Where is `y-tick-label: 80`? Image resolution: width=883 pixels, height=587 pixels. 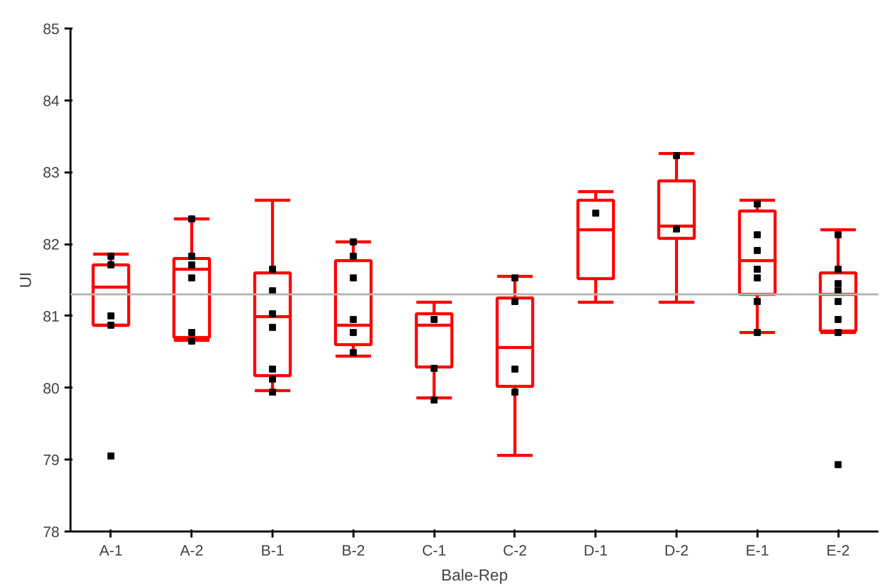
y-tick-label: 80 is located at coordinates (51, 389).